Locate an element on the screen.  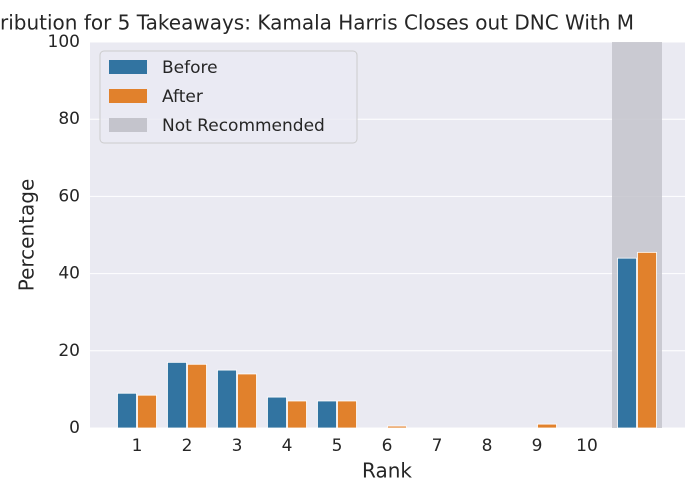
x-tick-label: 9 is located at coordinates (537, 446).